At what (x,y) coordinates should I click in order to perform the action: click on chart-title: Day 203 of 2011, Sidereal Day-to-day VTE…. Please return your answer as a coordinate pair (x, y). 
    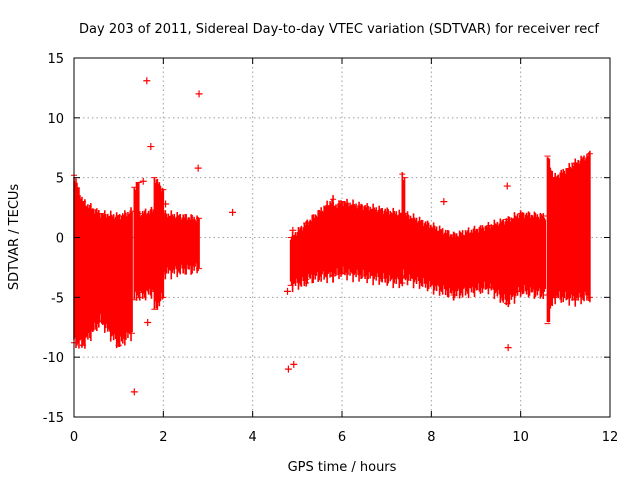
    Looking at the image, I should click on (339, 29).